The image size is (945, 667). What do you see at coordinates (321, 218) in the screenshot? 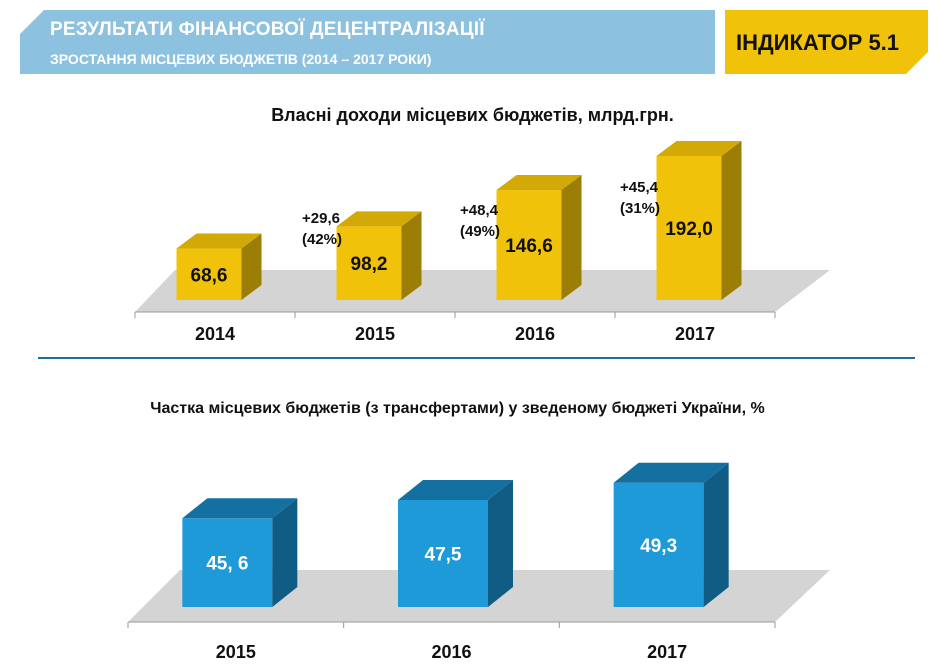
I see `chart1-growth-annotation-line: +29,6` at bounding box center [321, 218].